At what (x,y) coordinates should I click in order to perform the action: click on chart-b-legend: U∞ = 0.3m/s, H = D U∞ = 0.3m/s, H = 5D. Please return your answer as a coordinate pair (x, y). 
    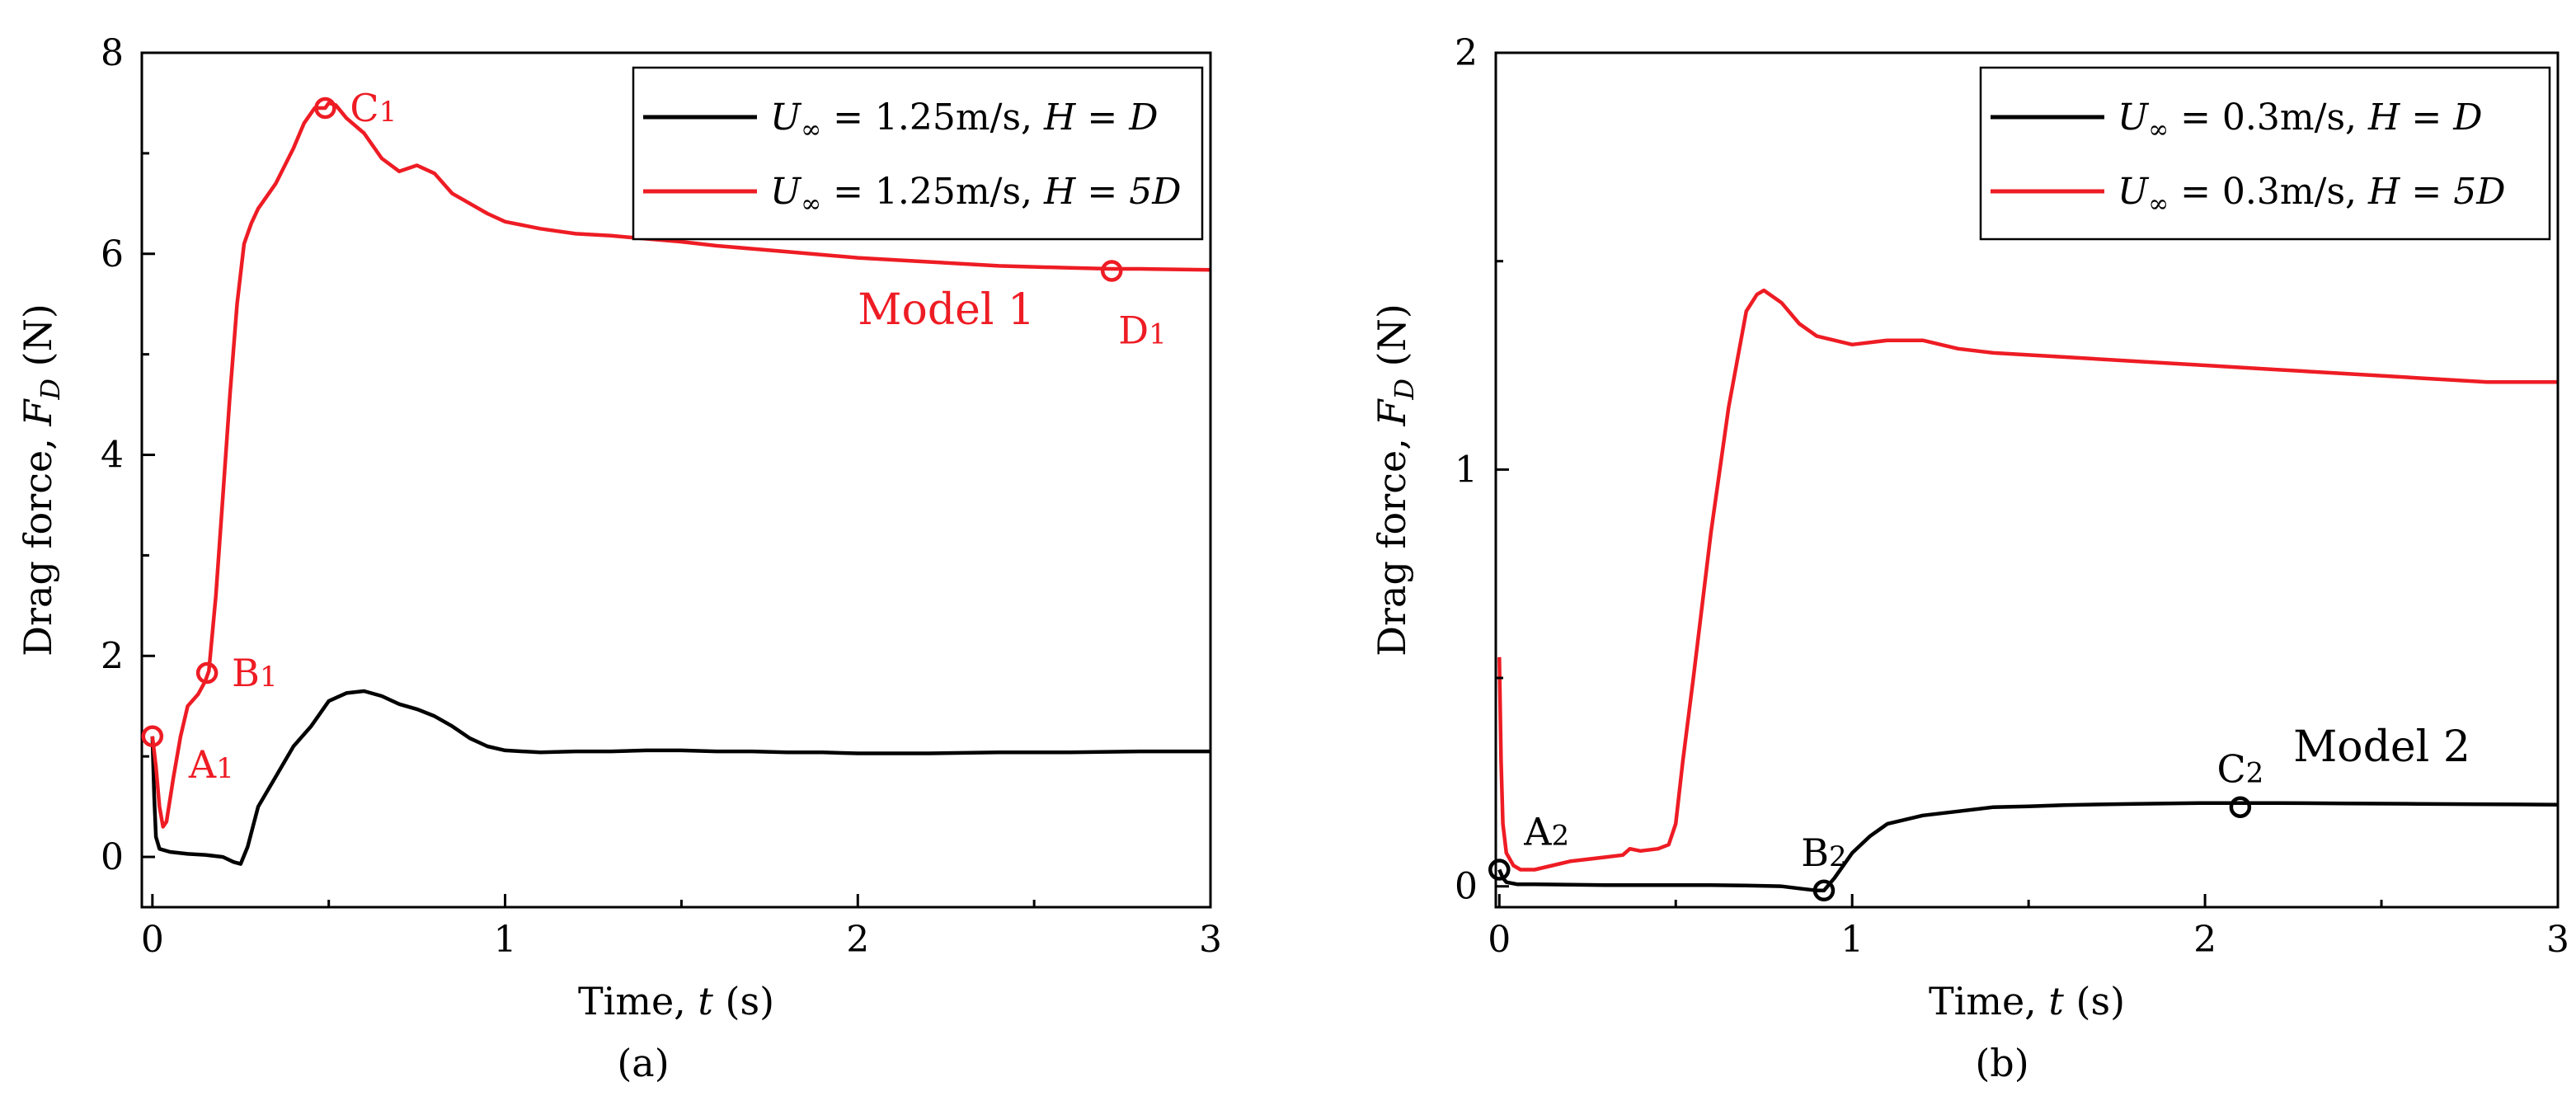
    Looking at the image, I should click on (2265, 153).